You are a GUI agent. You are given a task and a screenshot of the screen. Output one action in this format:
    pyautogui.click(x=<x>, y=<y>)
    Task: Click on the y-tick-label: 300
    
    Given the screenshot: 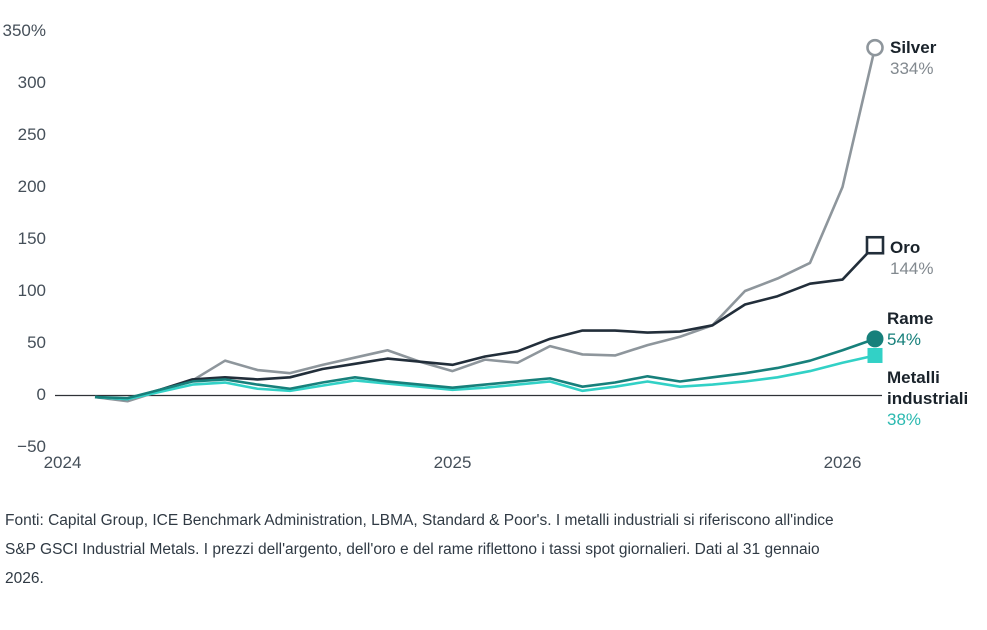 What is the action you would take?
    pyautogui.click(x=31, y=82)
    